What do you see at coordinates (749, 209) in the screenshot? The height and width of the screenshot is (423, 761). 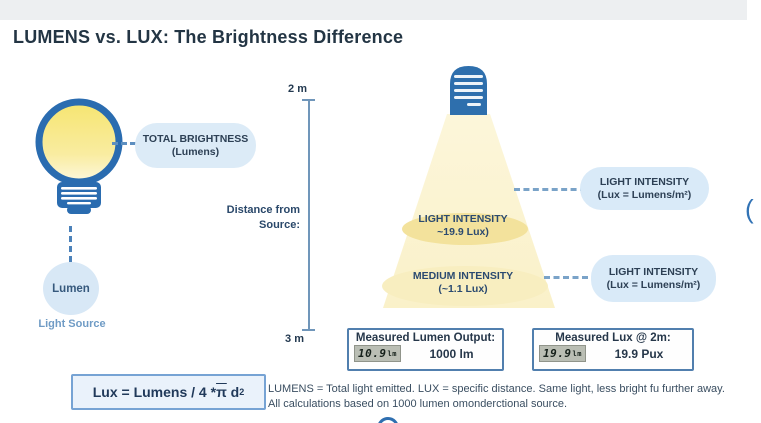 I see `clipped-paren-glyph: (` at bounding box center [749, 209].